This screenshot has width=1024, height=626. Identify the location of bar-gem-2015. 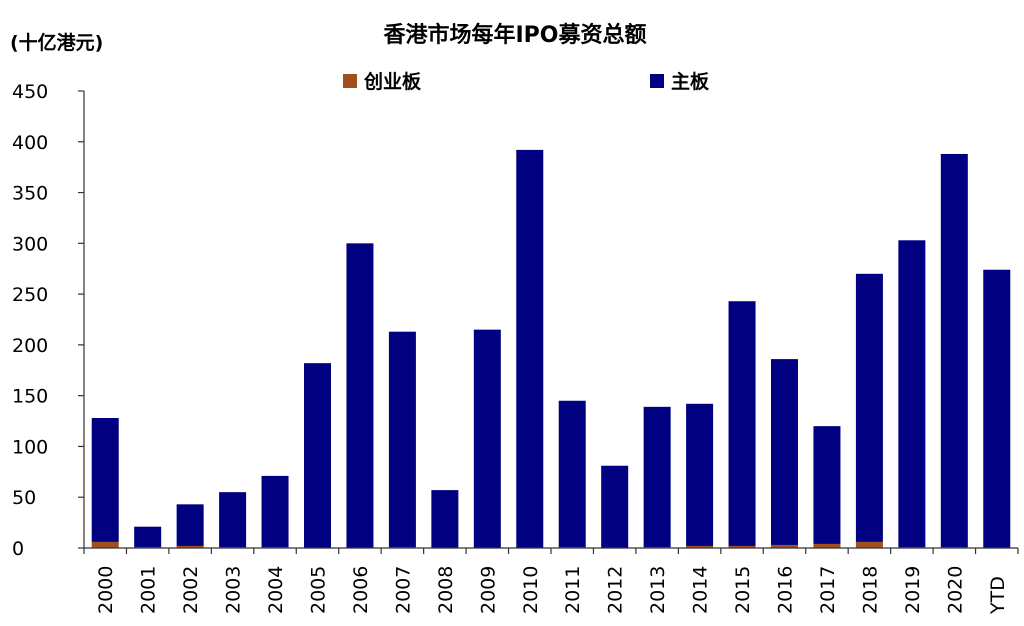
(742, 546).